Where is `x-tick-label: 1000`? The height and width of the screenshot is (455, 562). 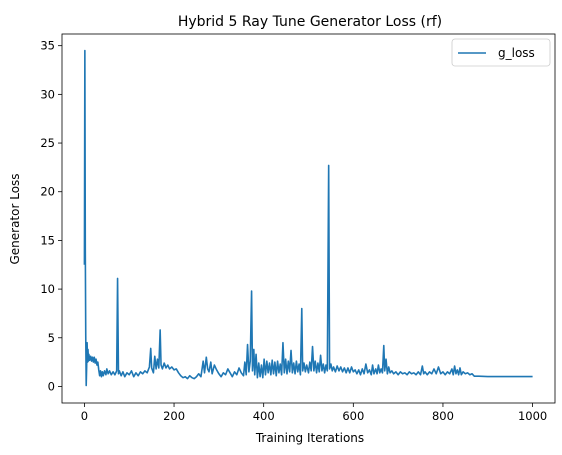
x-tick-label: 1000 is located at coordinates (532, 416).